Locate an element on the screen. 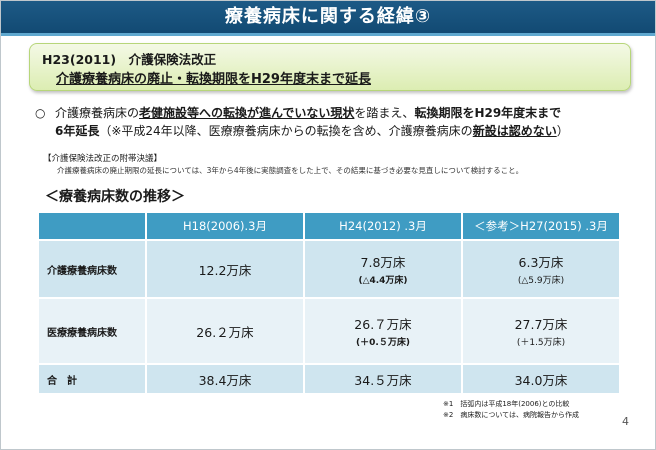  resolution-heading: 【介護保険法改正の附帯決議】 is located at coordinates (103, 159).